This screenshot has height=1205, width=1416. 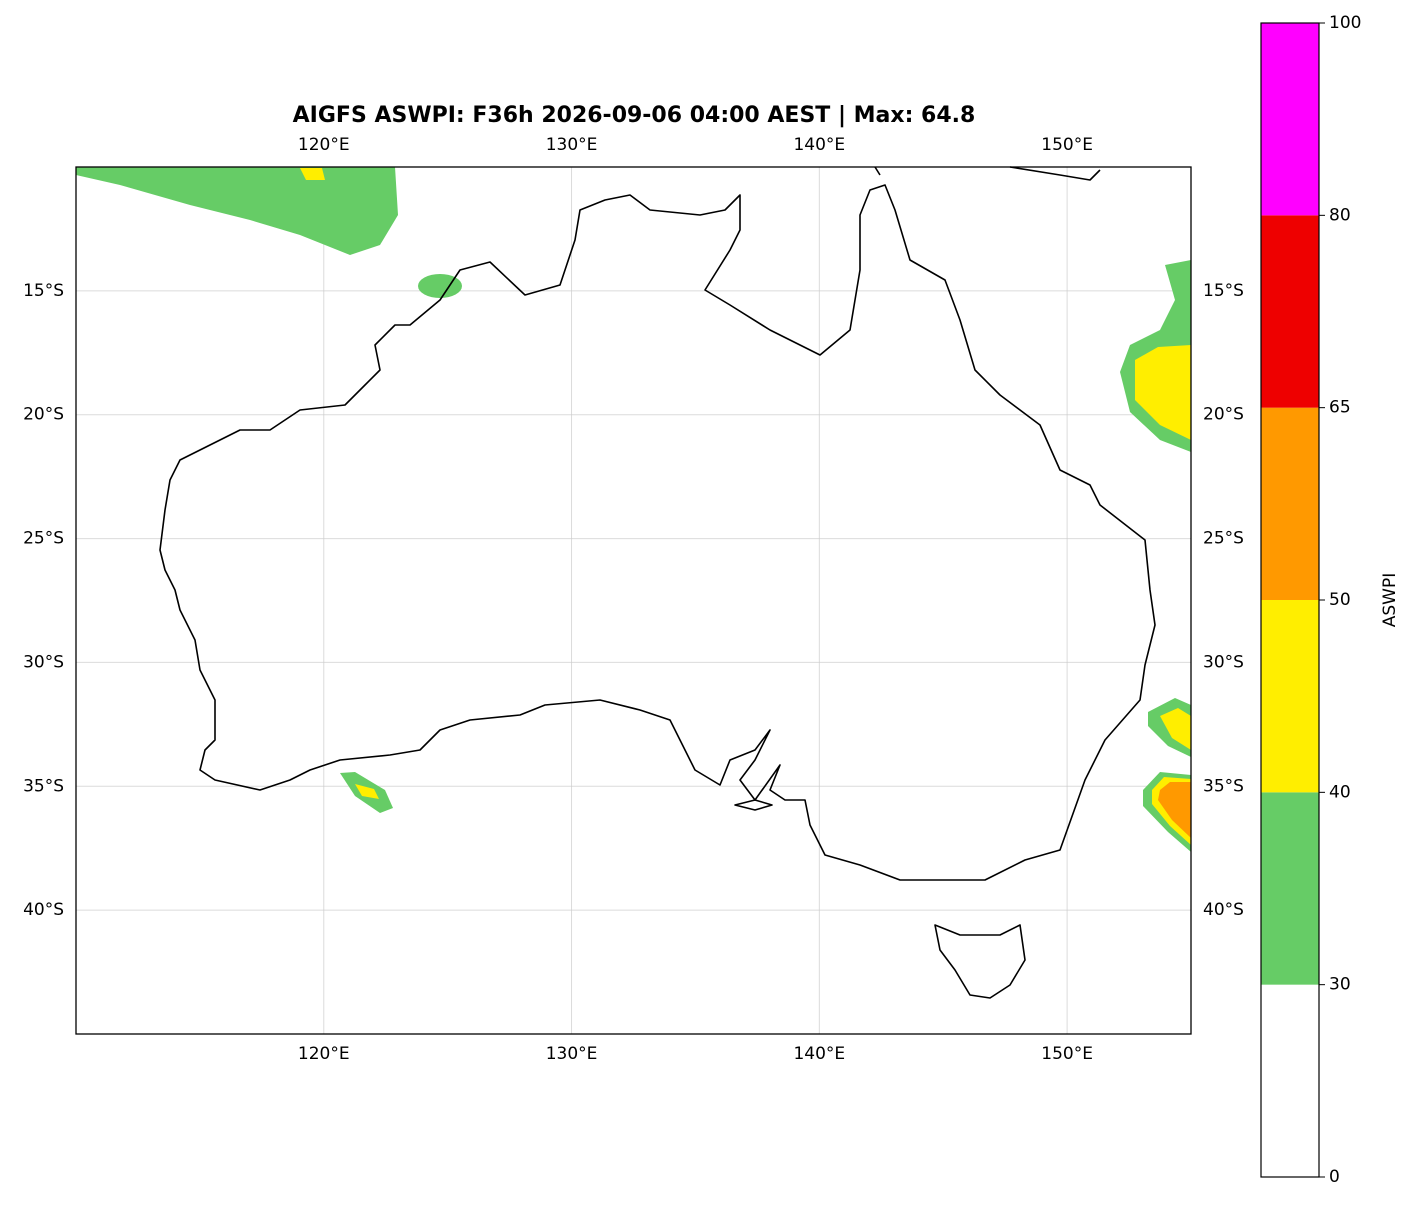 What do you see at coordinates (43, 786) in the screenshot?
I see `y-tick-label-left: 35°S` at bounding box center [43, 786].